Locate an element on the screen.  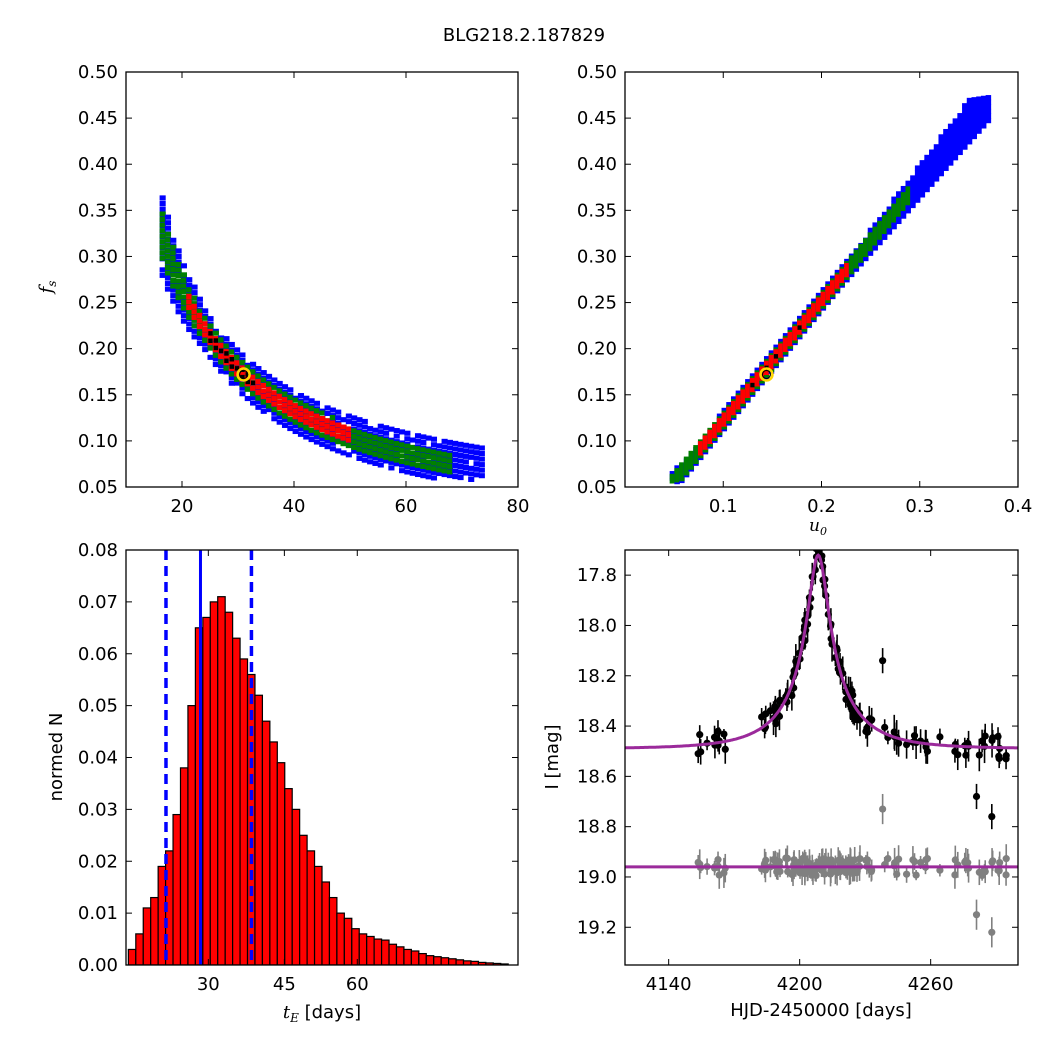
y-tick-label: 0.30 is located at coordinates (597, 256).